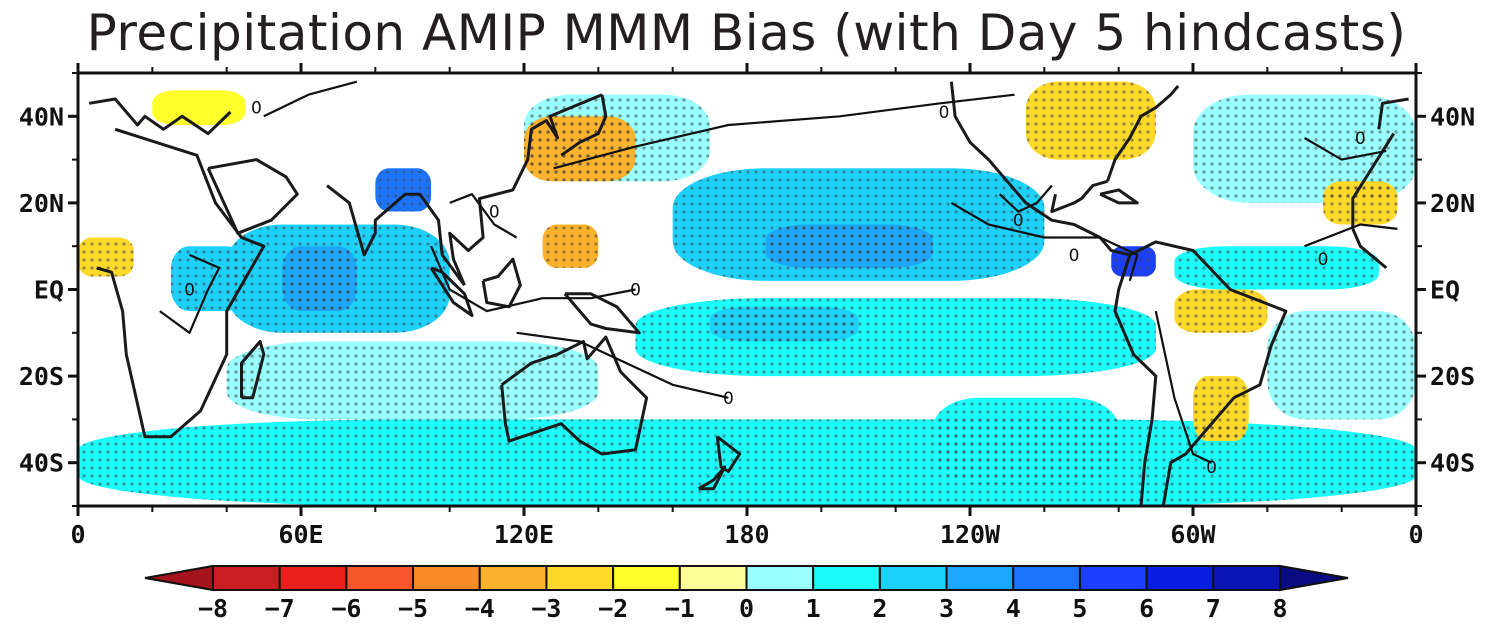 This screenshot has width=1493, height=627. What do you see at coordinates (946, 608) in the screenshot?
I see `colorbar-label: 3` at bounding box center [946, 608].